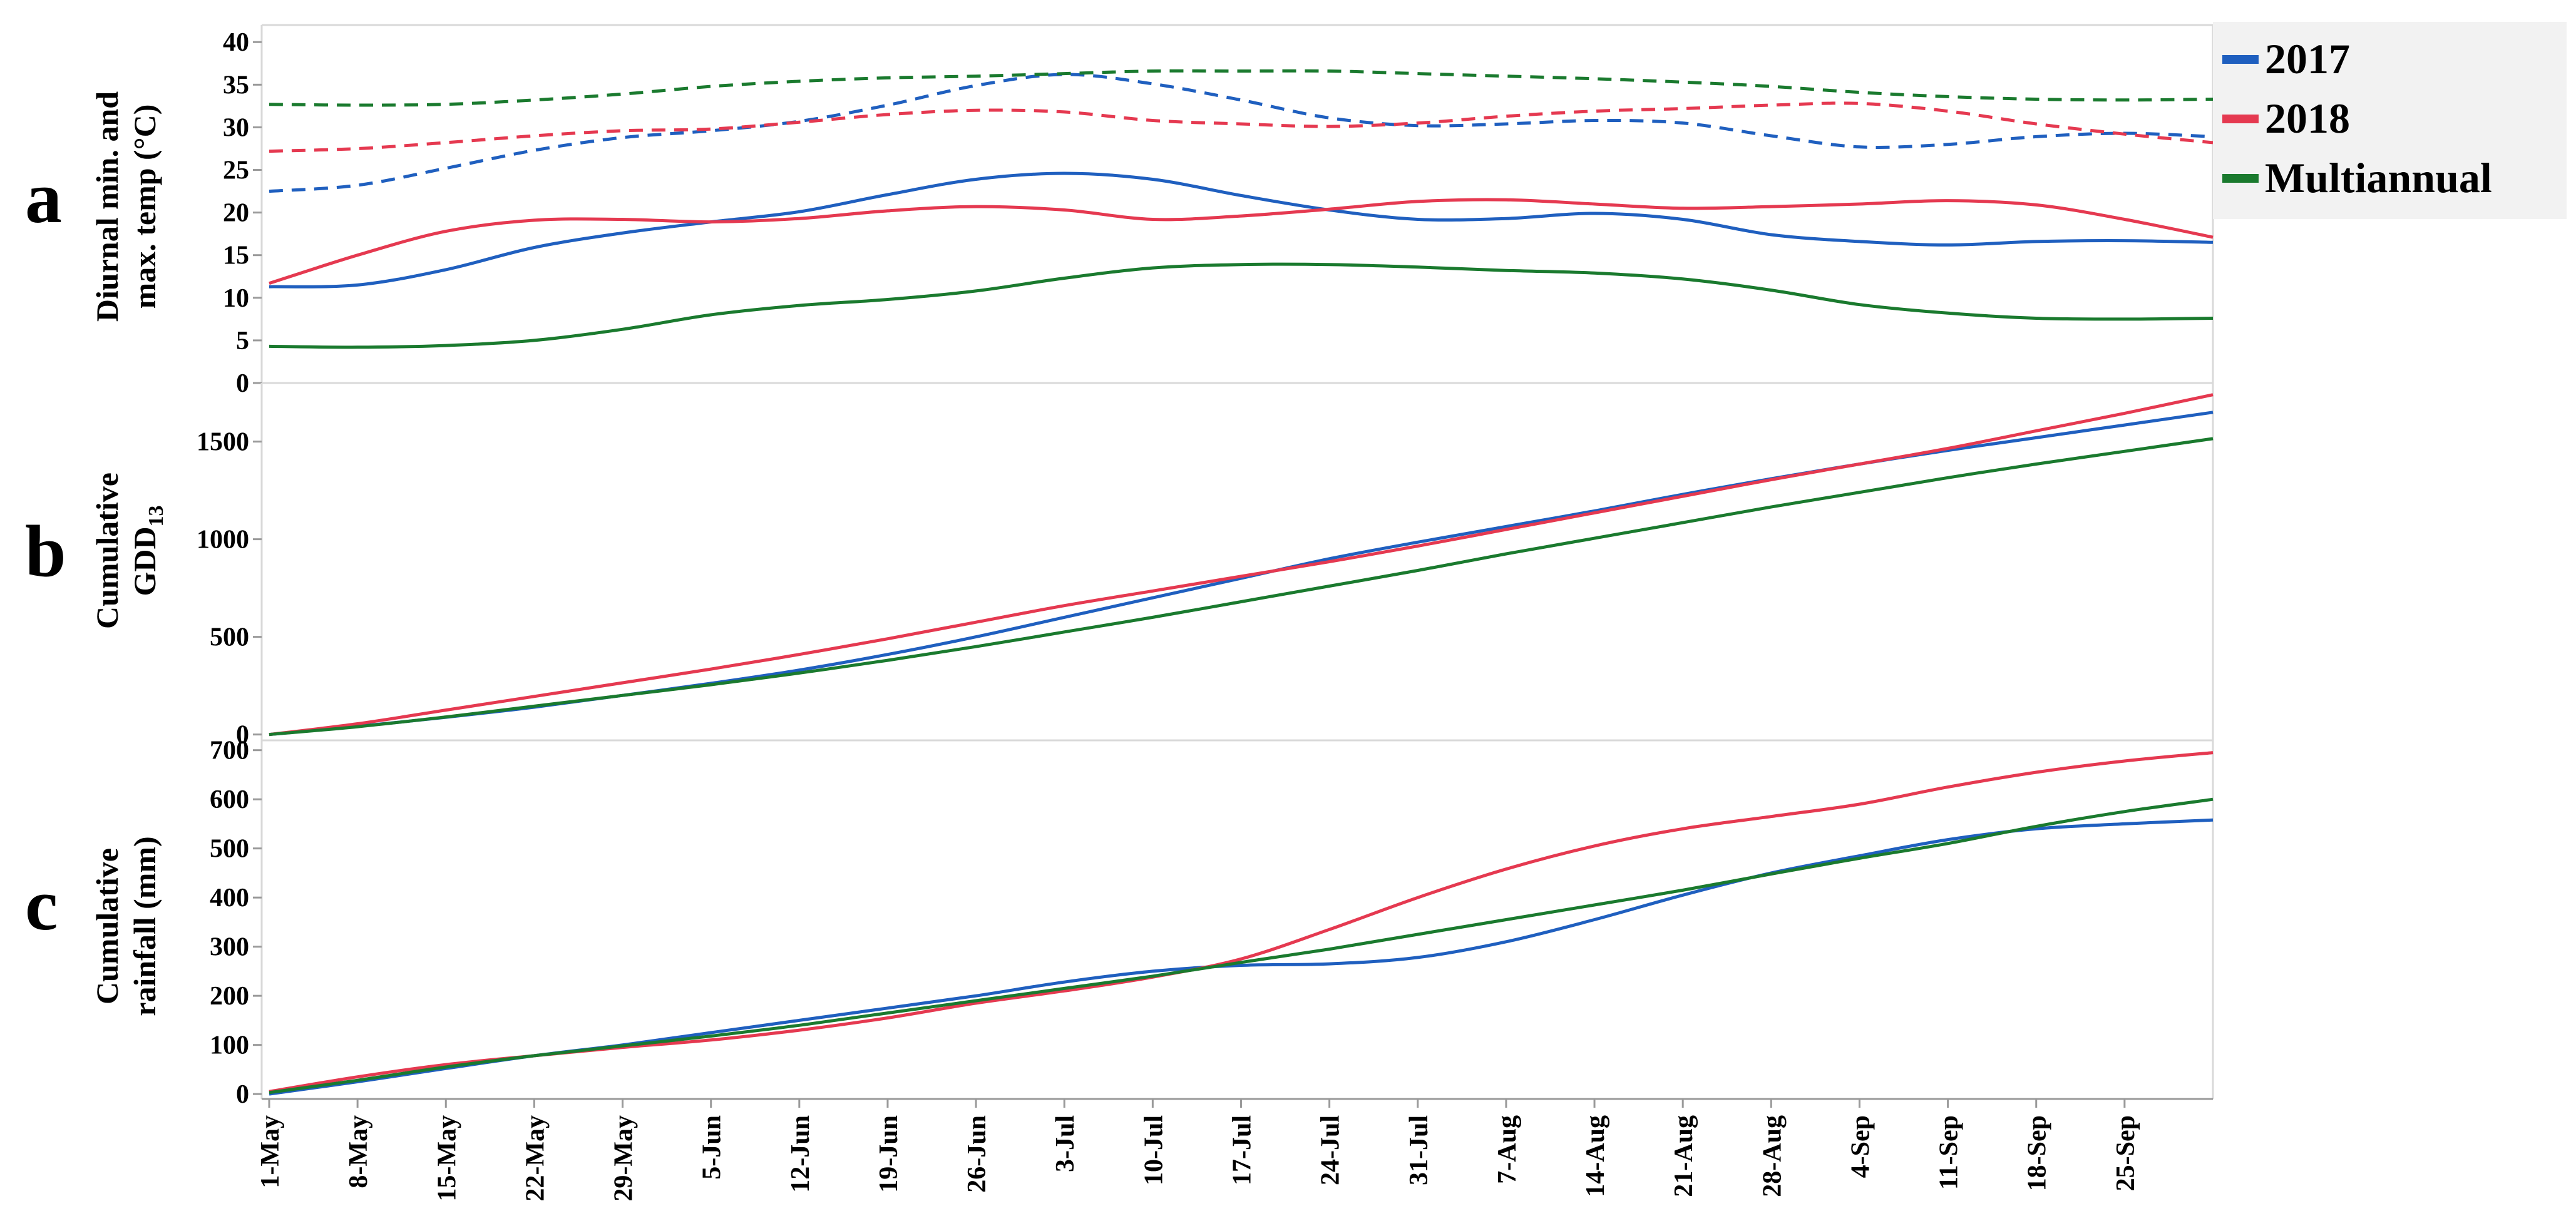 The image size is (2576, 1221). I want to click on ylabel-b-subscript: 13, so click(156, 515).